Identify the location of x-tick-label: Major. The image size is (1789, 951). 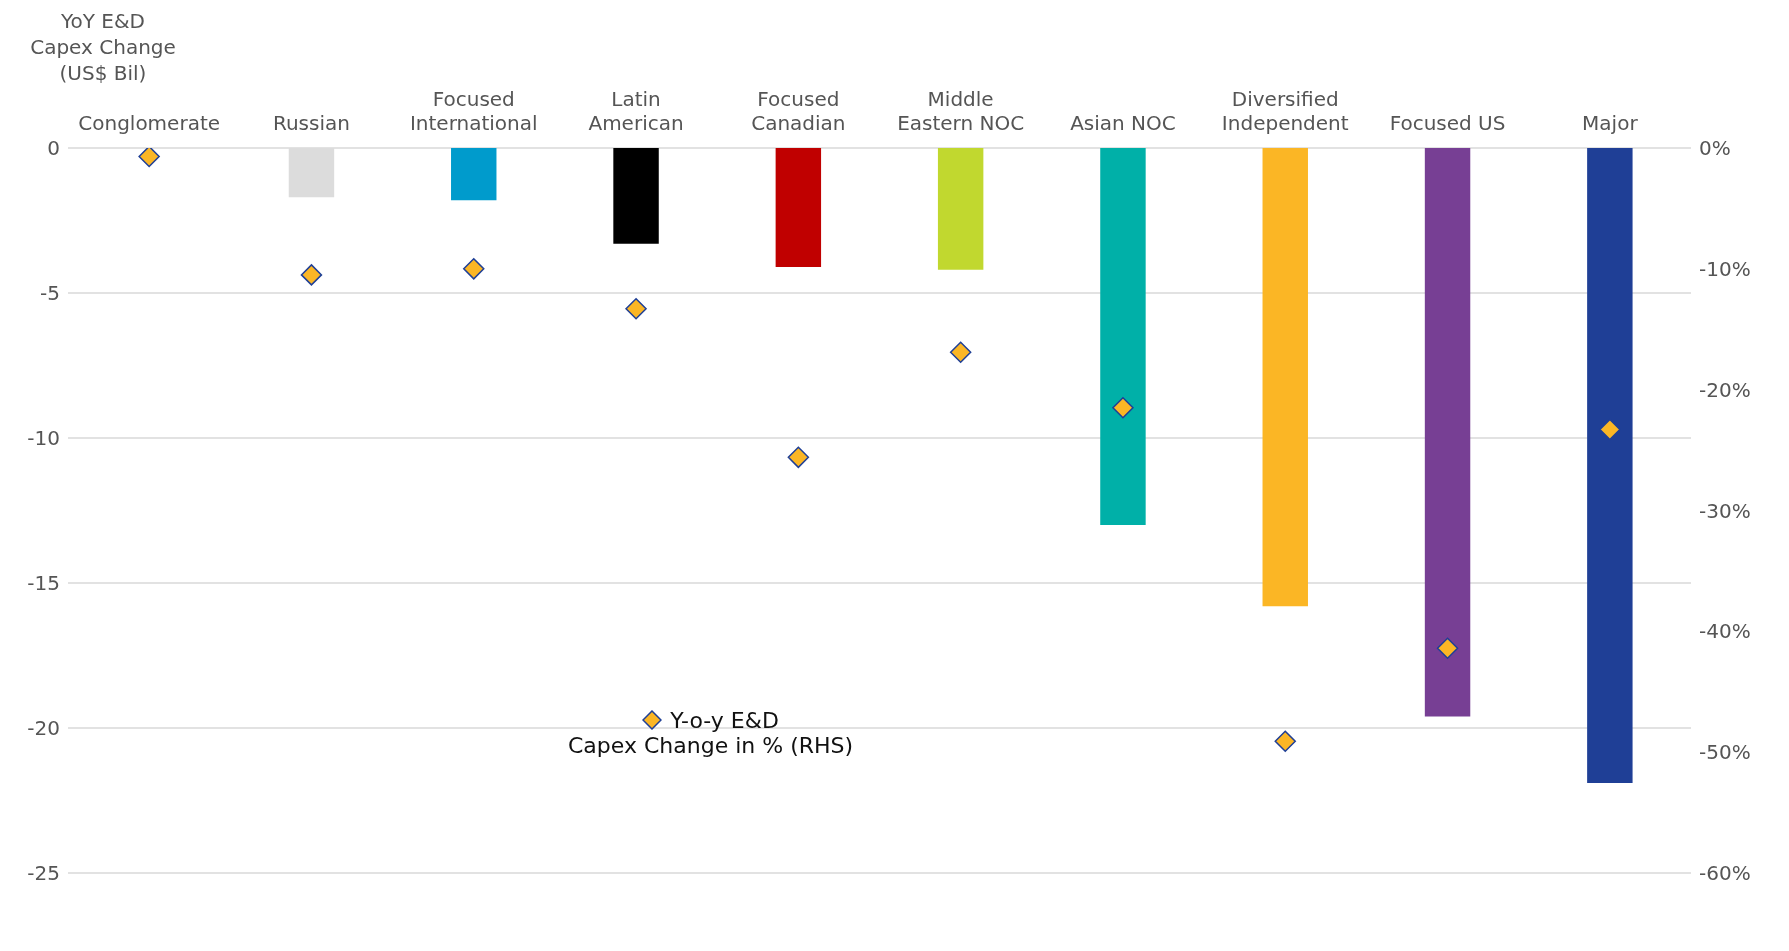
(1610, 123).